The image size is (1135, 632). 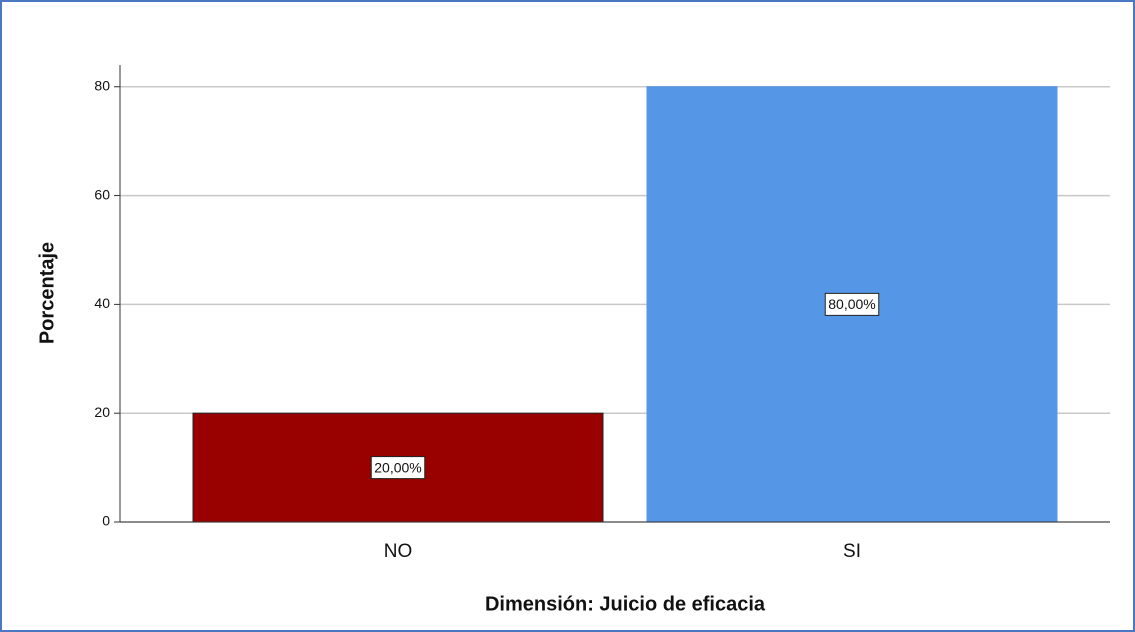 I want to click on y-tick-label: 20, so click(x=102, y=412).